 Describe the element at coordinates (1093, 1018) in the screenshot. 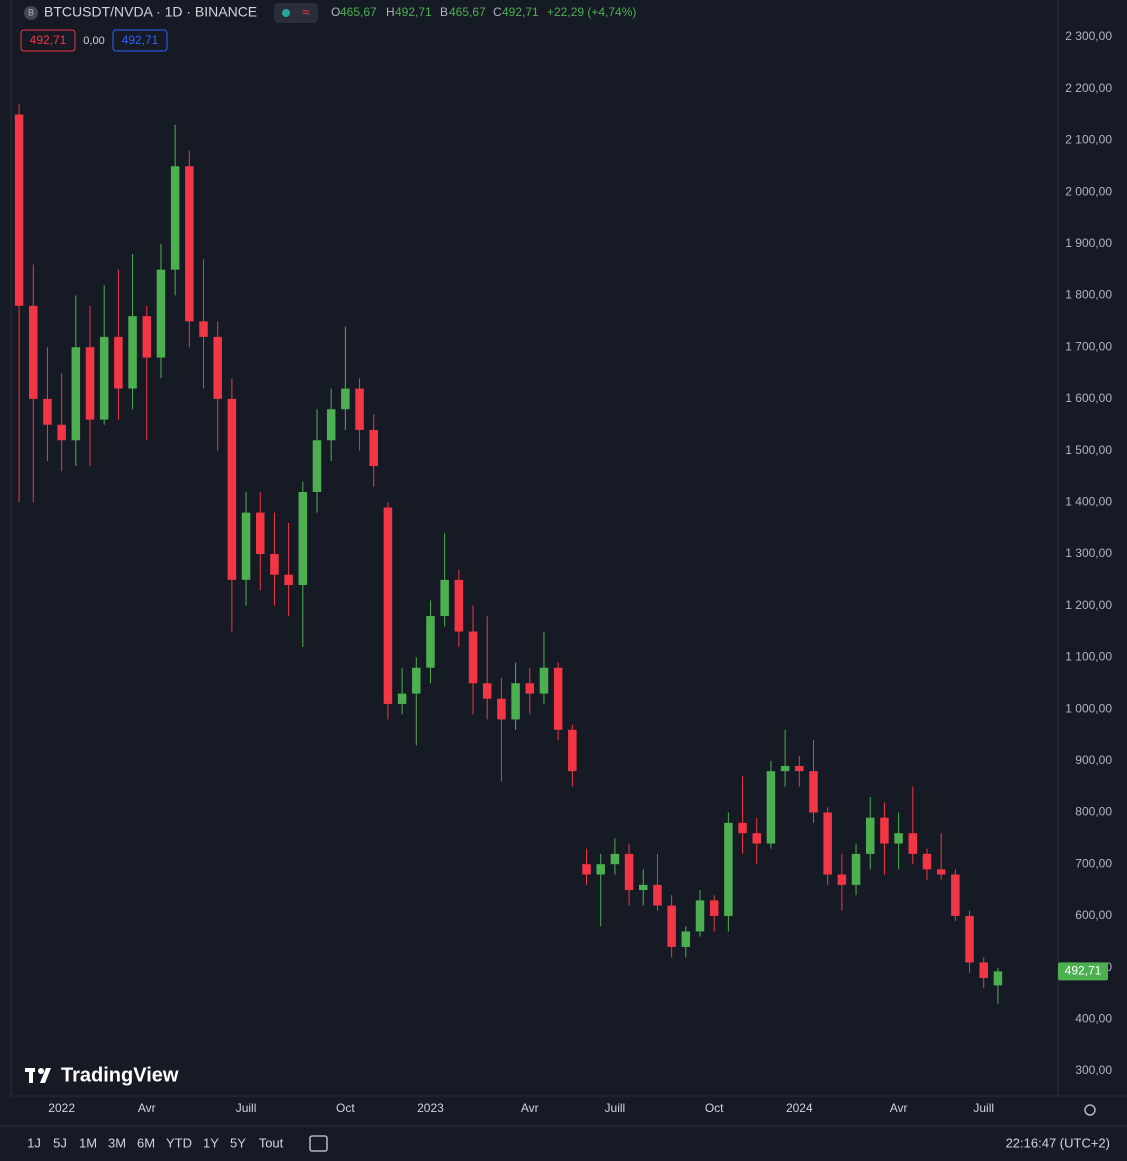

I see `y-tick-label: 400,00` at that location.